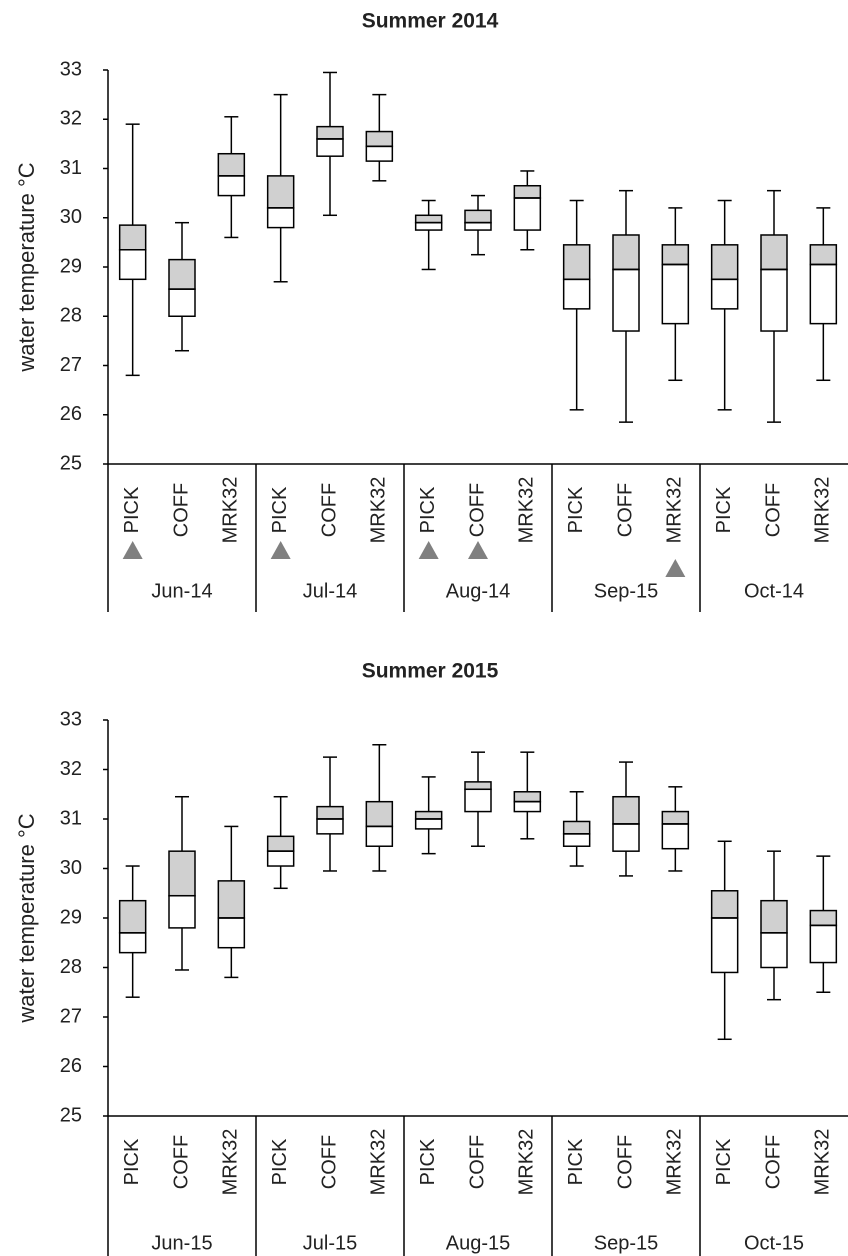 The width and height of the screenshot is (848, 1256). I want to click on y-tick-label: 31, so click(71, 168).